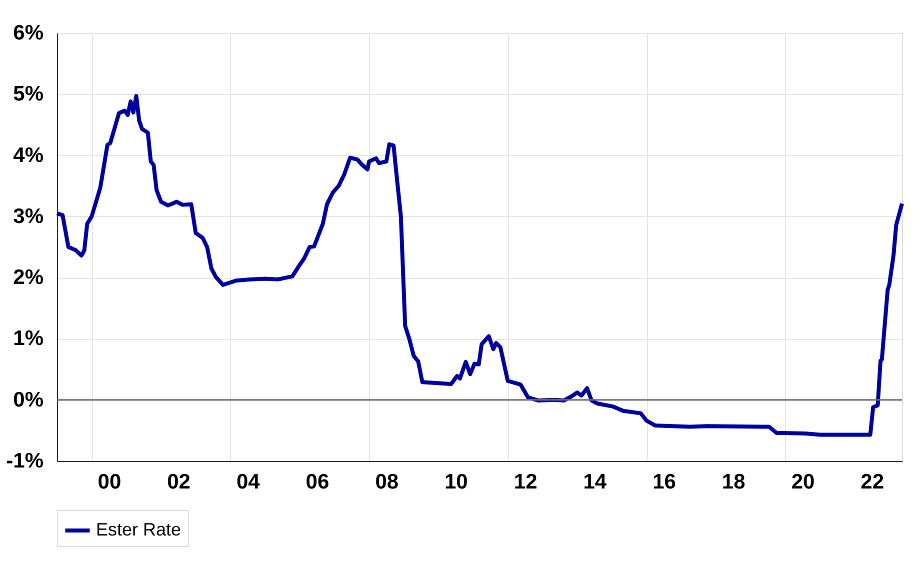 This screenshot has width=923, height=564. What do you see at coordinates (387, 482) in the screenshot?
I see `x-tick-label: 08` at bounding box center [387, 482].